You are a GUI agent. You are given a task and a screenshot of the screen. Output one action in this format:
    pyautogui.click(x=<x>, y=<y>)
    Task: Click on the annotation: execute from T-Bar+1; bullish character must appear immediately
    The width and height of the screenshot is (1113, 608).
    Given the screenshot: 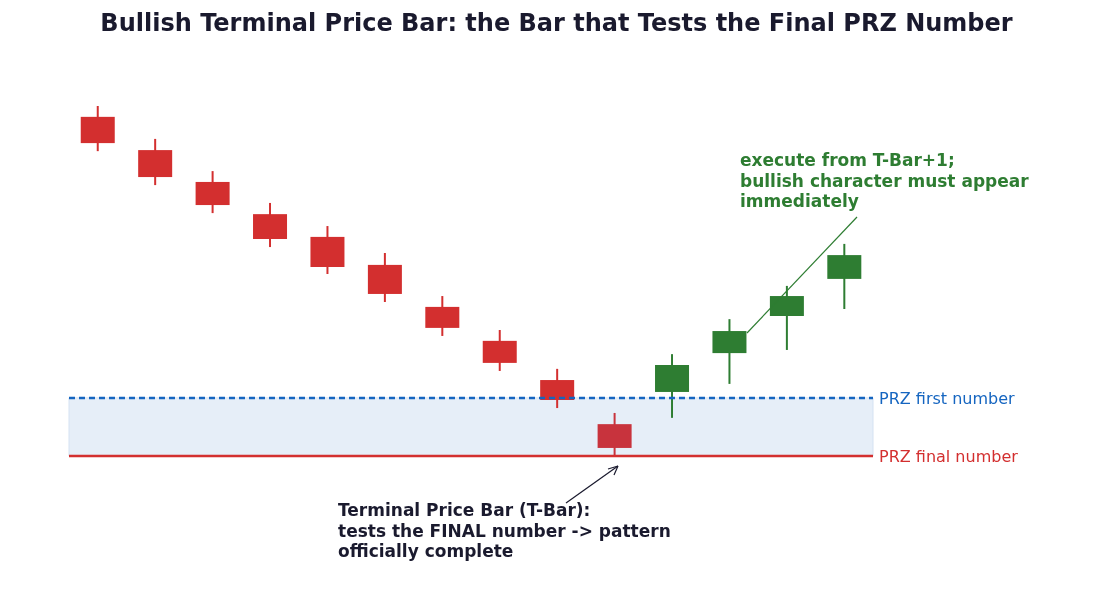 What is the action you would take?
    pyautogui.click(x=884, y=181)
    